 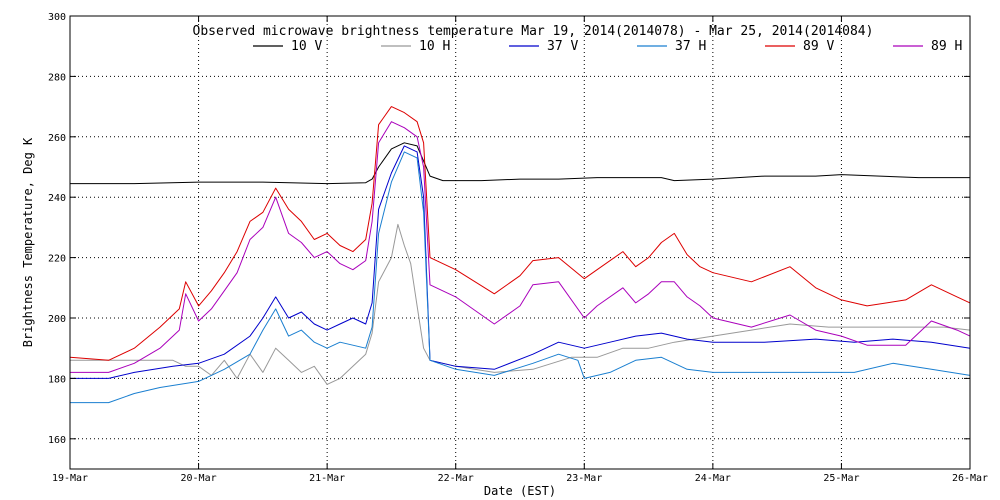 What do you see at coordinates (434, 46) in the screenshot?
I see `legend-label-10-h: 10 H` at bounding box center [434, 46].